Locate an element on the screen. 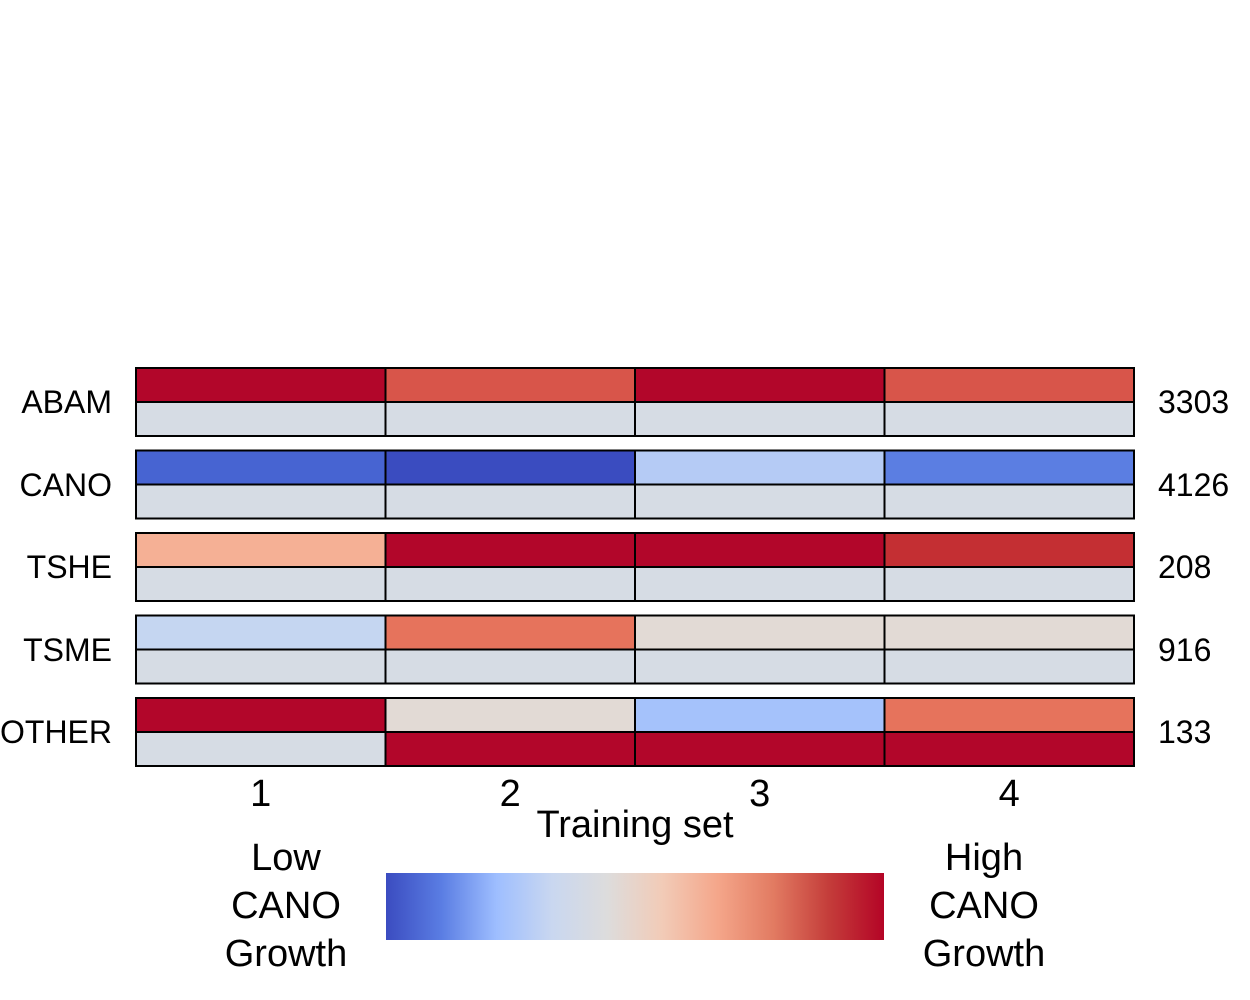 The width and height of the screenshot is (1250, 1000). colorbar-low-label: Low CANO Growth is located at coordinates (286, 906).